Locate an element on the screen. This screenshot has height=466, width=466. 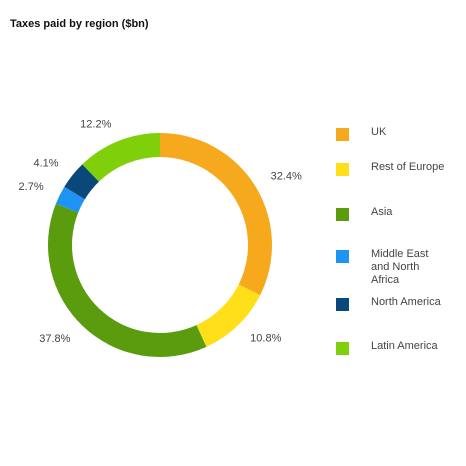
value-label: 10.8% is located at coordinates (265, 339).